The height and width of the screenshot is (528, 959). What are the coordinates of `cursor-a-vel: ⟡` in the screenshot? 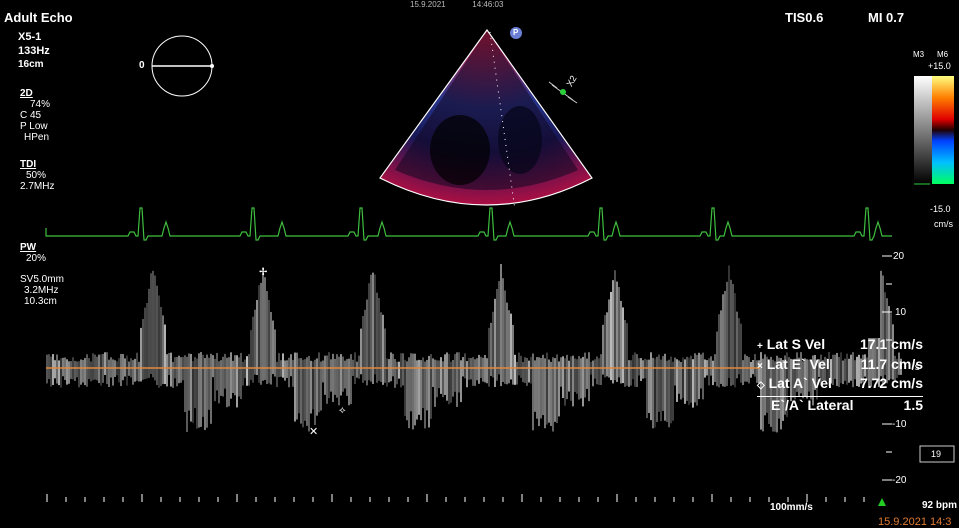 It's located at (342, 410).